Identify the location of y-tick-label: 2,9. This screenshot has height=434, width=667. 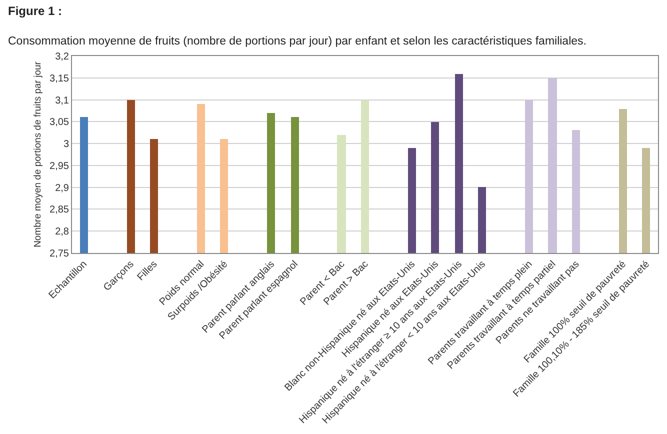
(62, 188).